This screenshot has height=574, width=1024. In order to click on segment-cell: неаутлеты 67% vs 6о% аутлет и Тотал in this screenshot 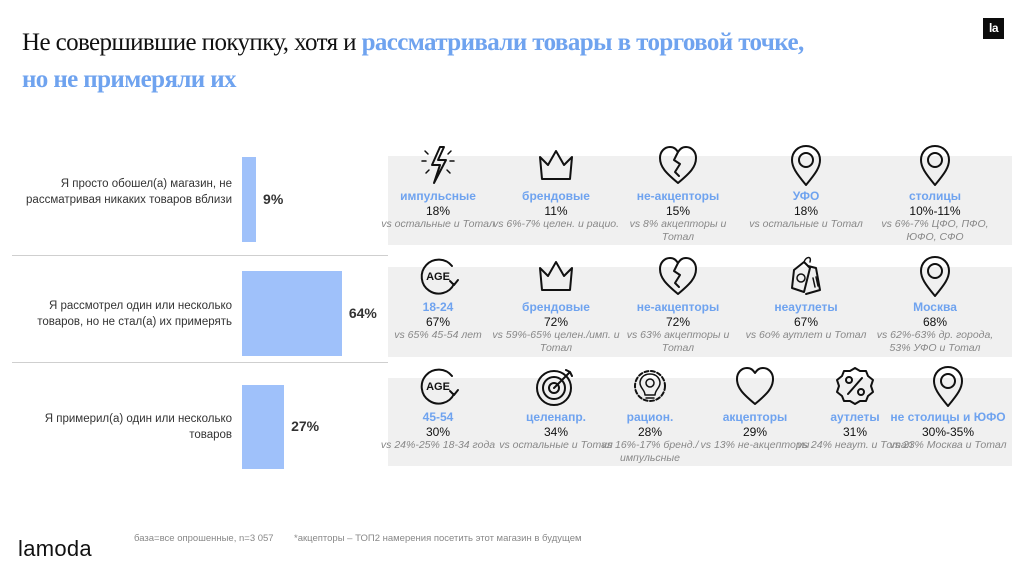, I will do `click(806, 298)`.